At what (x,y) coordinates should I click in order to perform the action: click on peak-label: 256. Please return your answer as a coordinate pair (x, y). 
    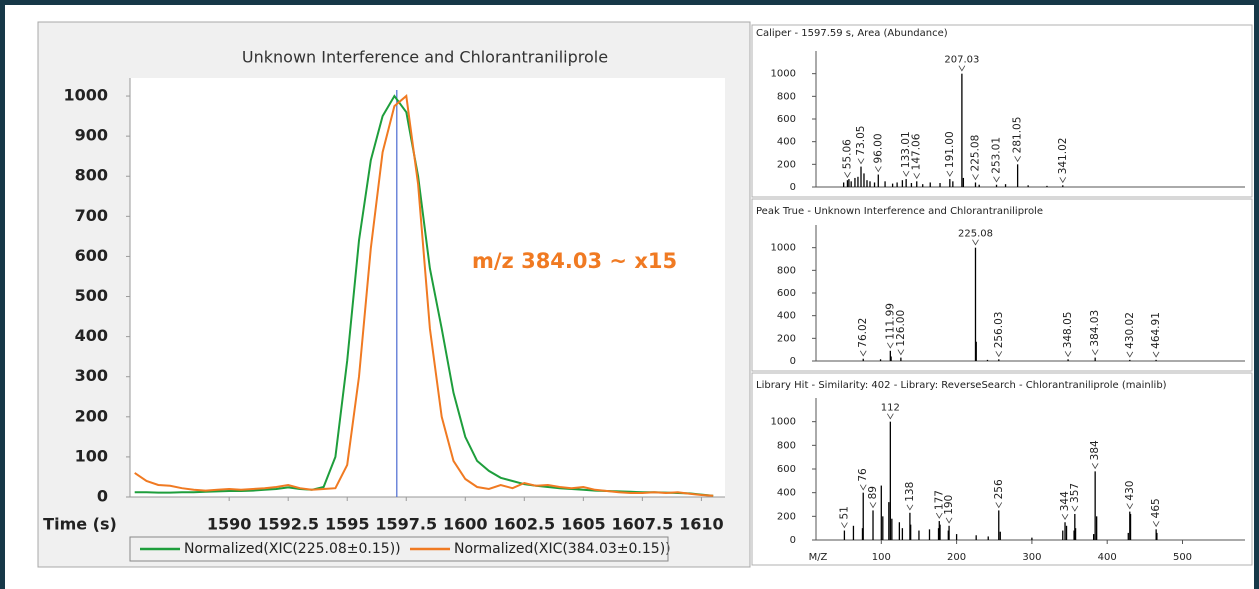
    Looking at the image, I should click on (999, 489).